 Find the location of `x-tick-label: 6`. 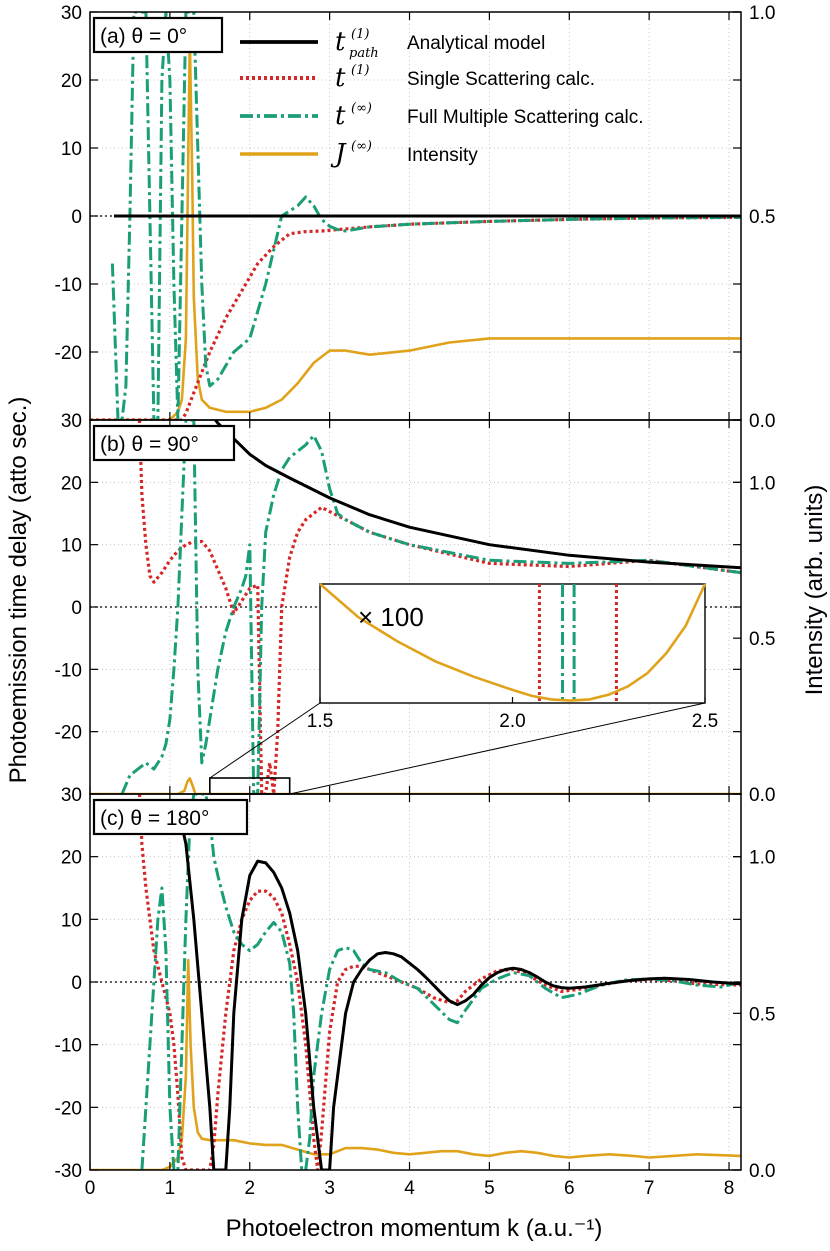

x-tick-label: 6 is located at coordinates (569, 1188).